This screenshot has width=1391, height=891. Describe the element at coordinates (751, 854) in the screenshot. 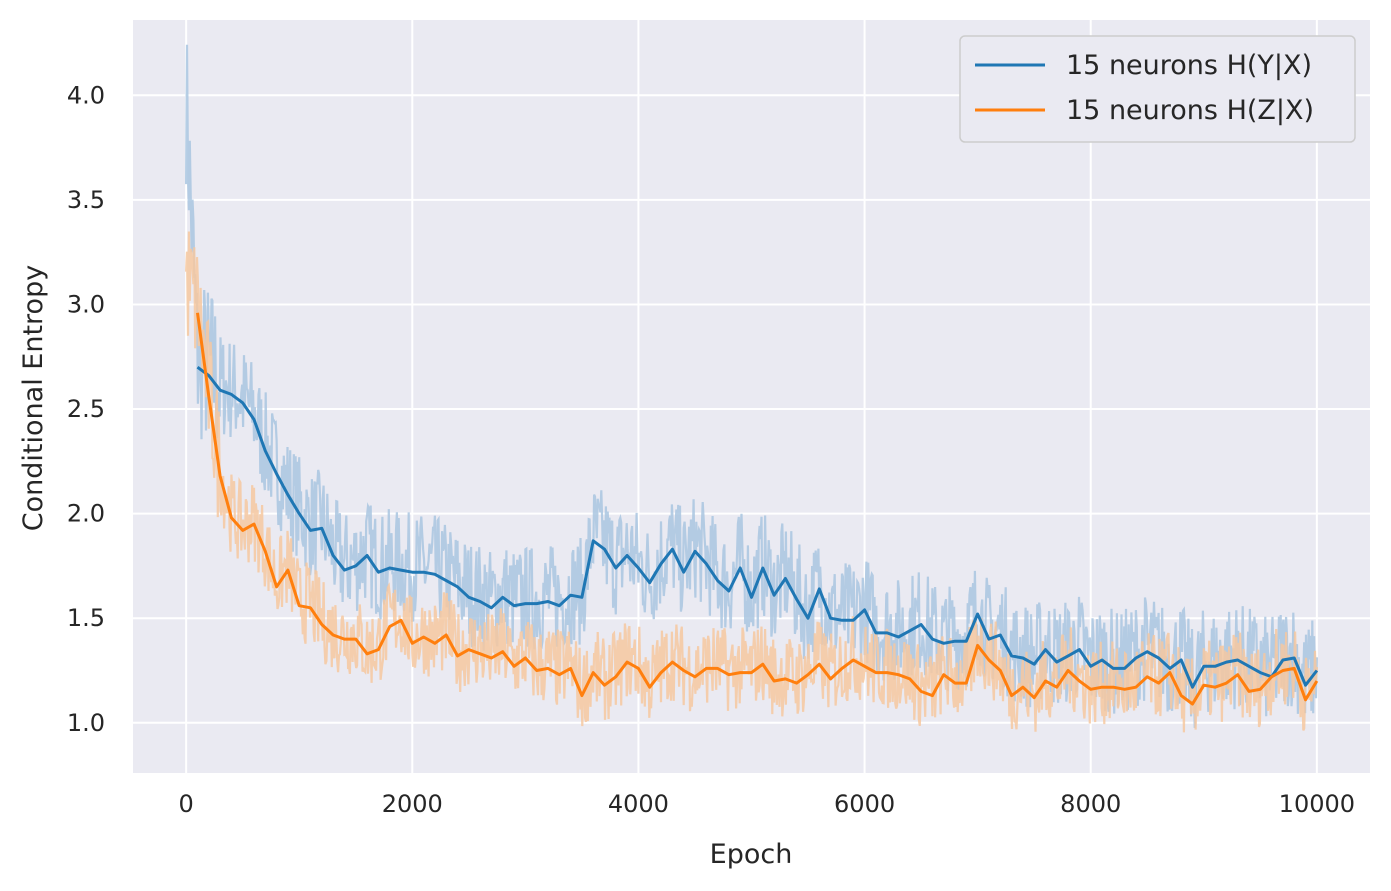

I see `x-axis-label: Epoch` at that location.